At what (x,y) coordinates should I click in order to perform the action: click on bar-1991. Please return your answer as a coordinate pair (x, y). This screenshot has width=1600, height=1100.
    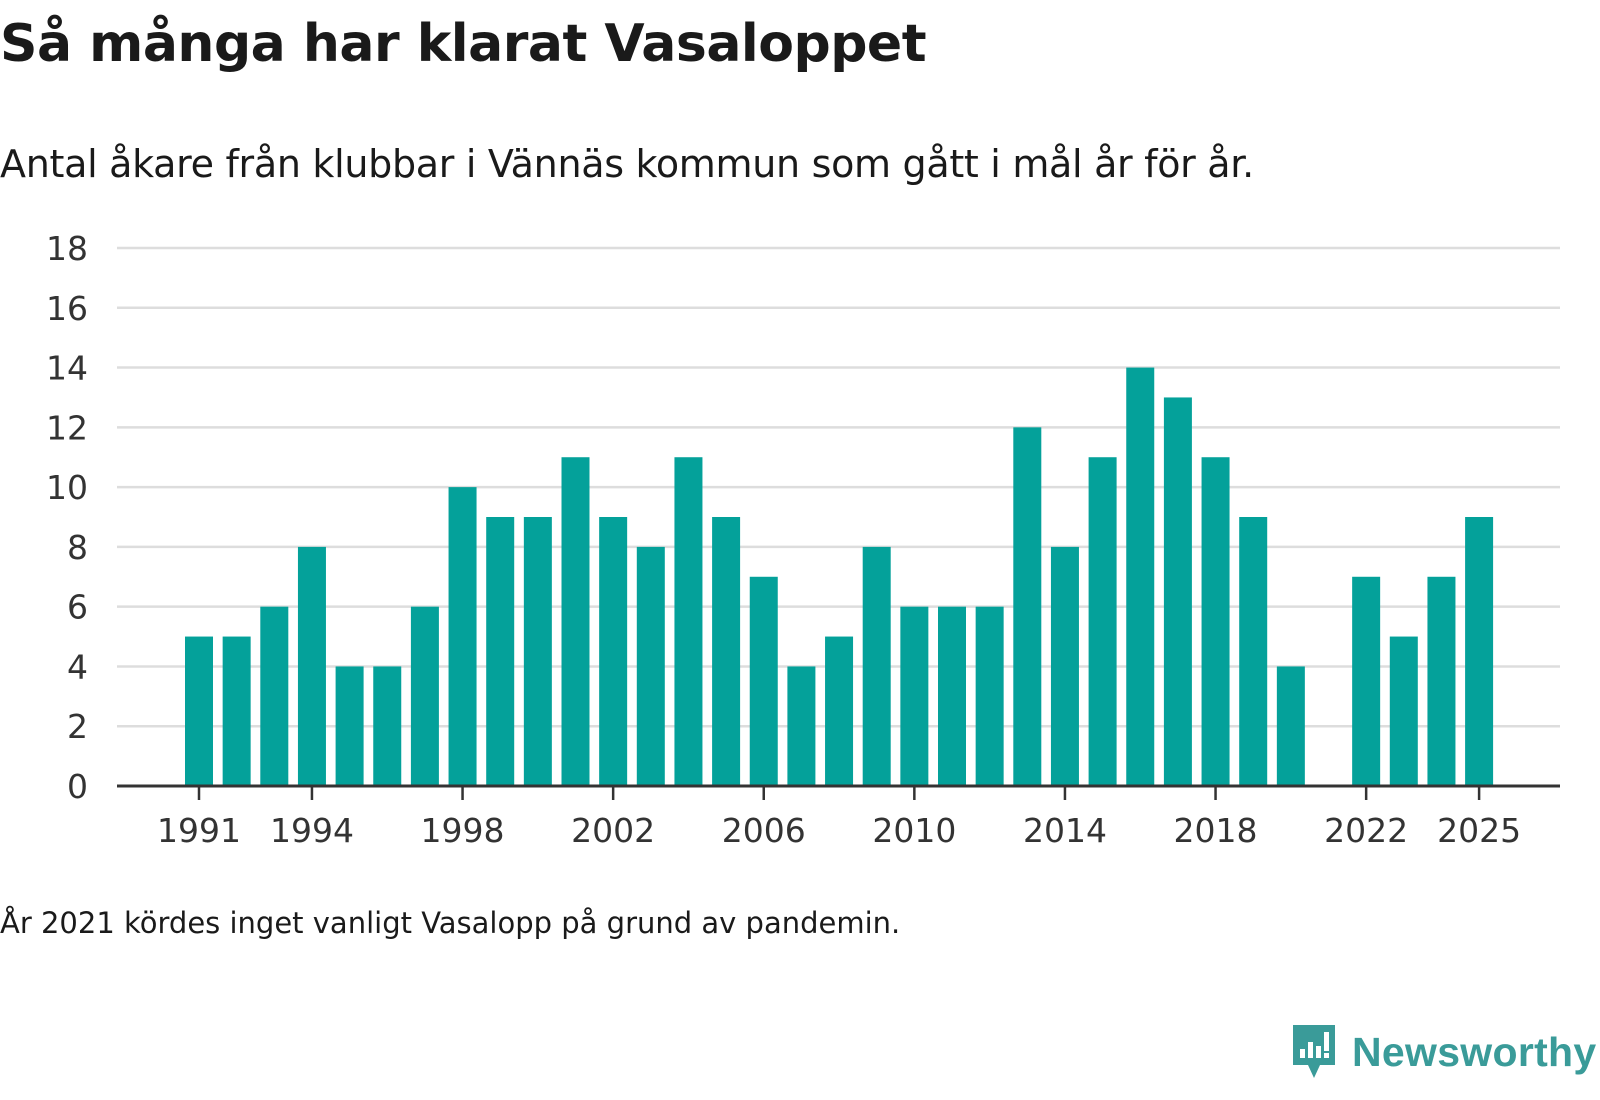
    Looking at the image, I should click on (199, 711).